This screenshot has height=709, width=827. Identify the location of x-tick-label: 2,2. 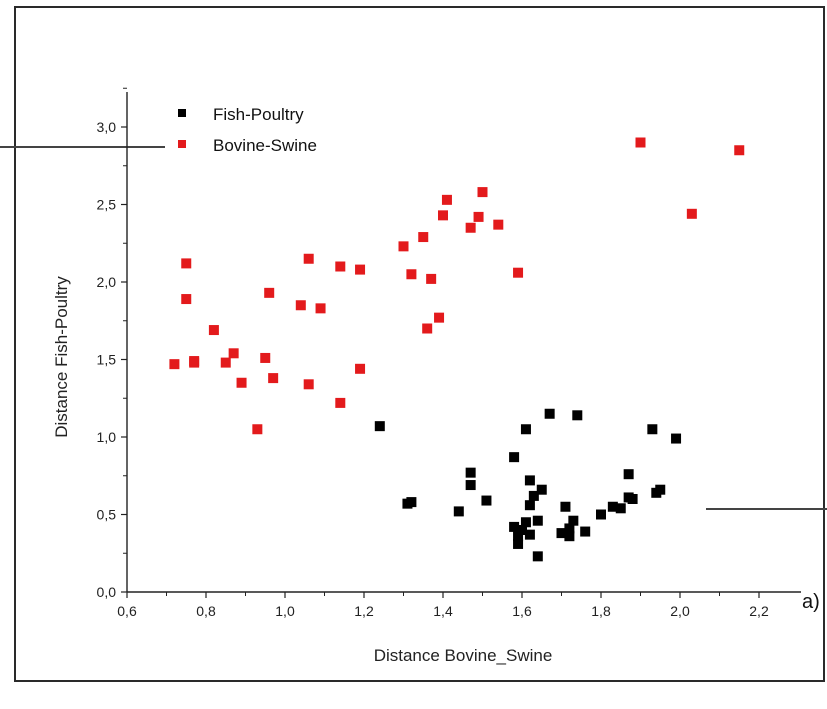
(759, 611).